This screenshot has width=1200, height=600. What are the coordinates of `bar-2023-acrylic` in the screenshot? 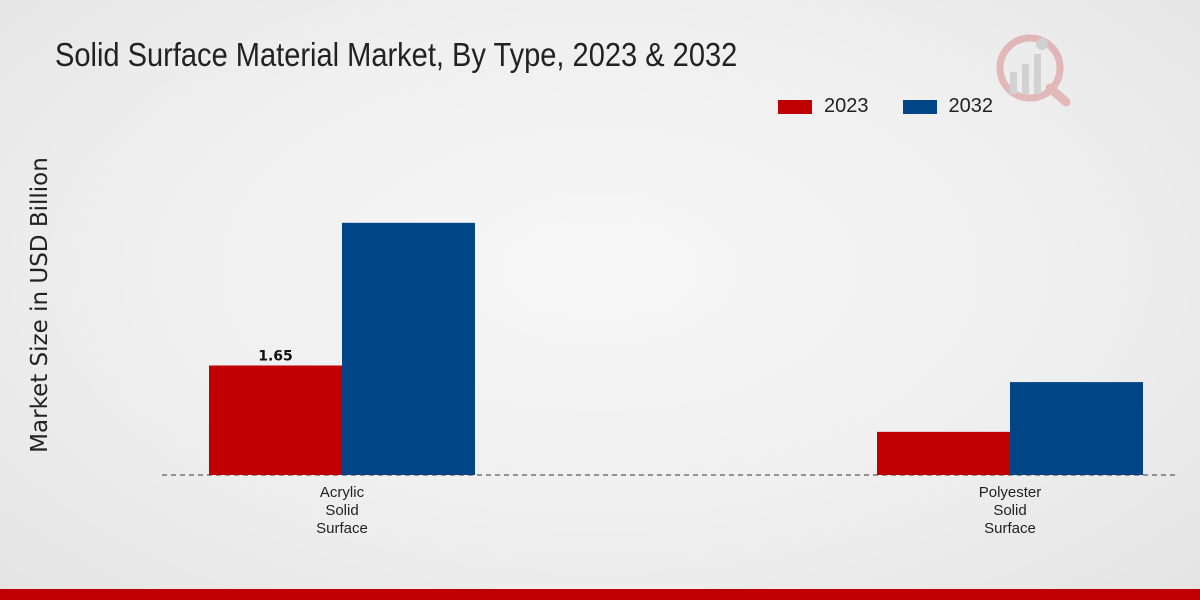 It's located at (275, 420).